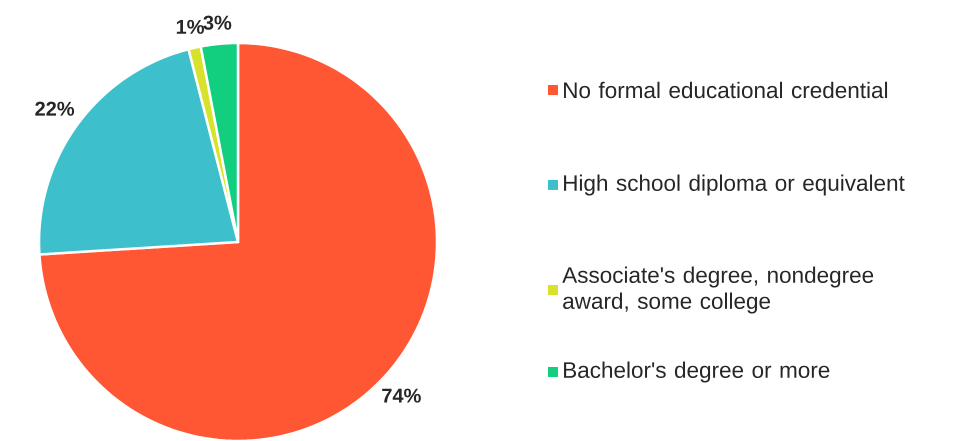  Describe the element at coordinates (718, 290) in the screenshot. I see `legend-label: Associate's degree, nondegree award, some college` at that location.